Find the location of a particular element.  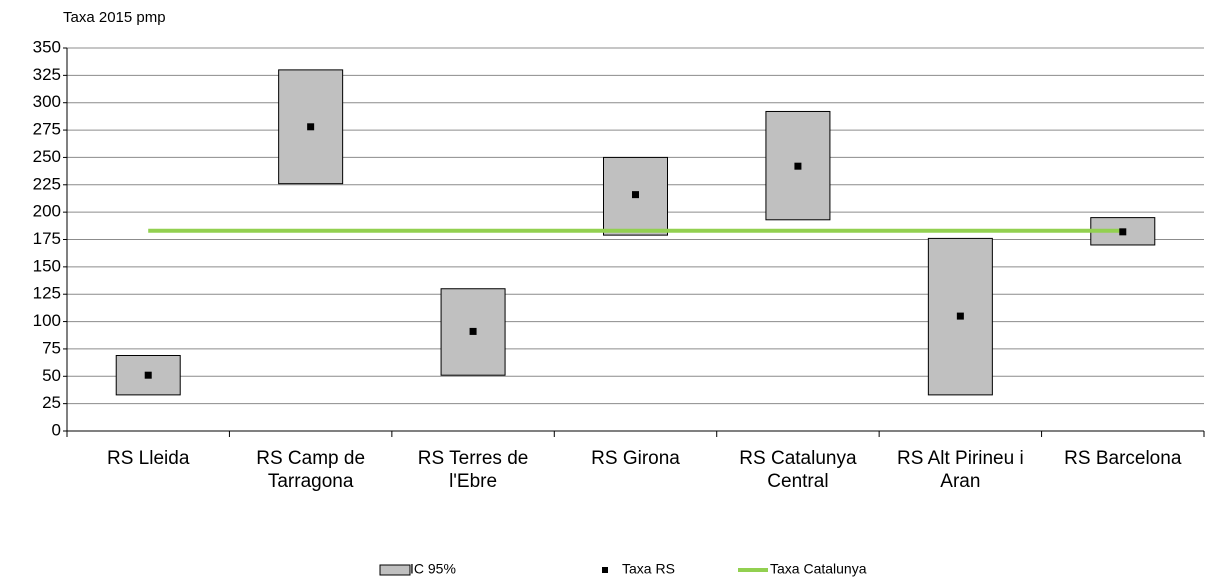

y-tick-label: 325 is located at coordinates (47, 74).